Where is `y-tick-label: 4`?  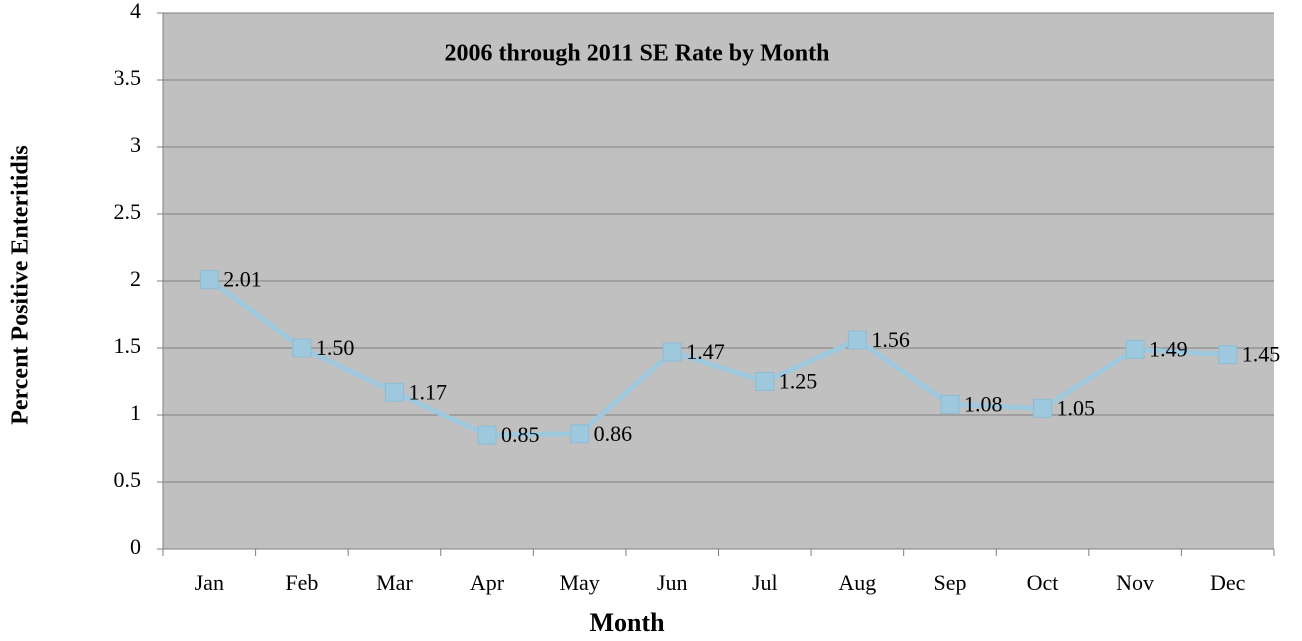 y-tick-label: 4 is located at coordinates (135, 11).